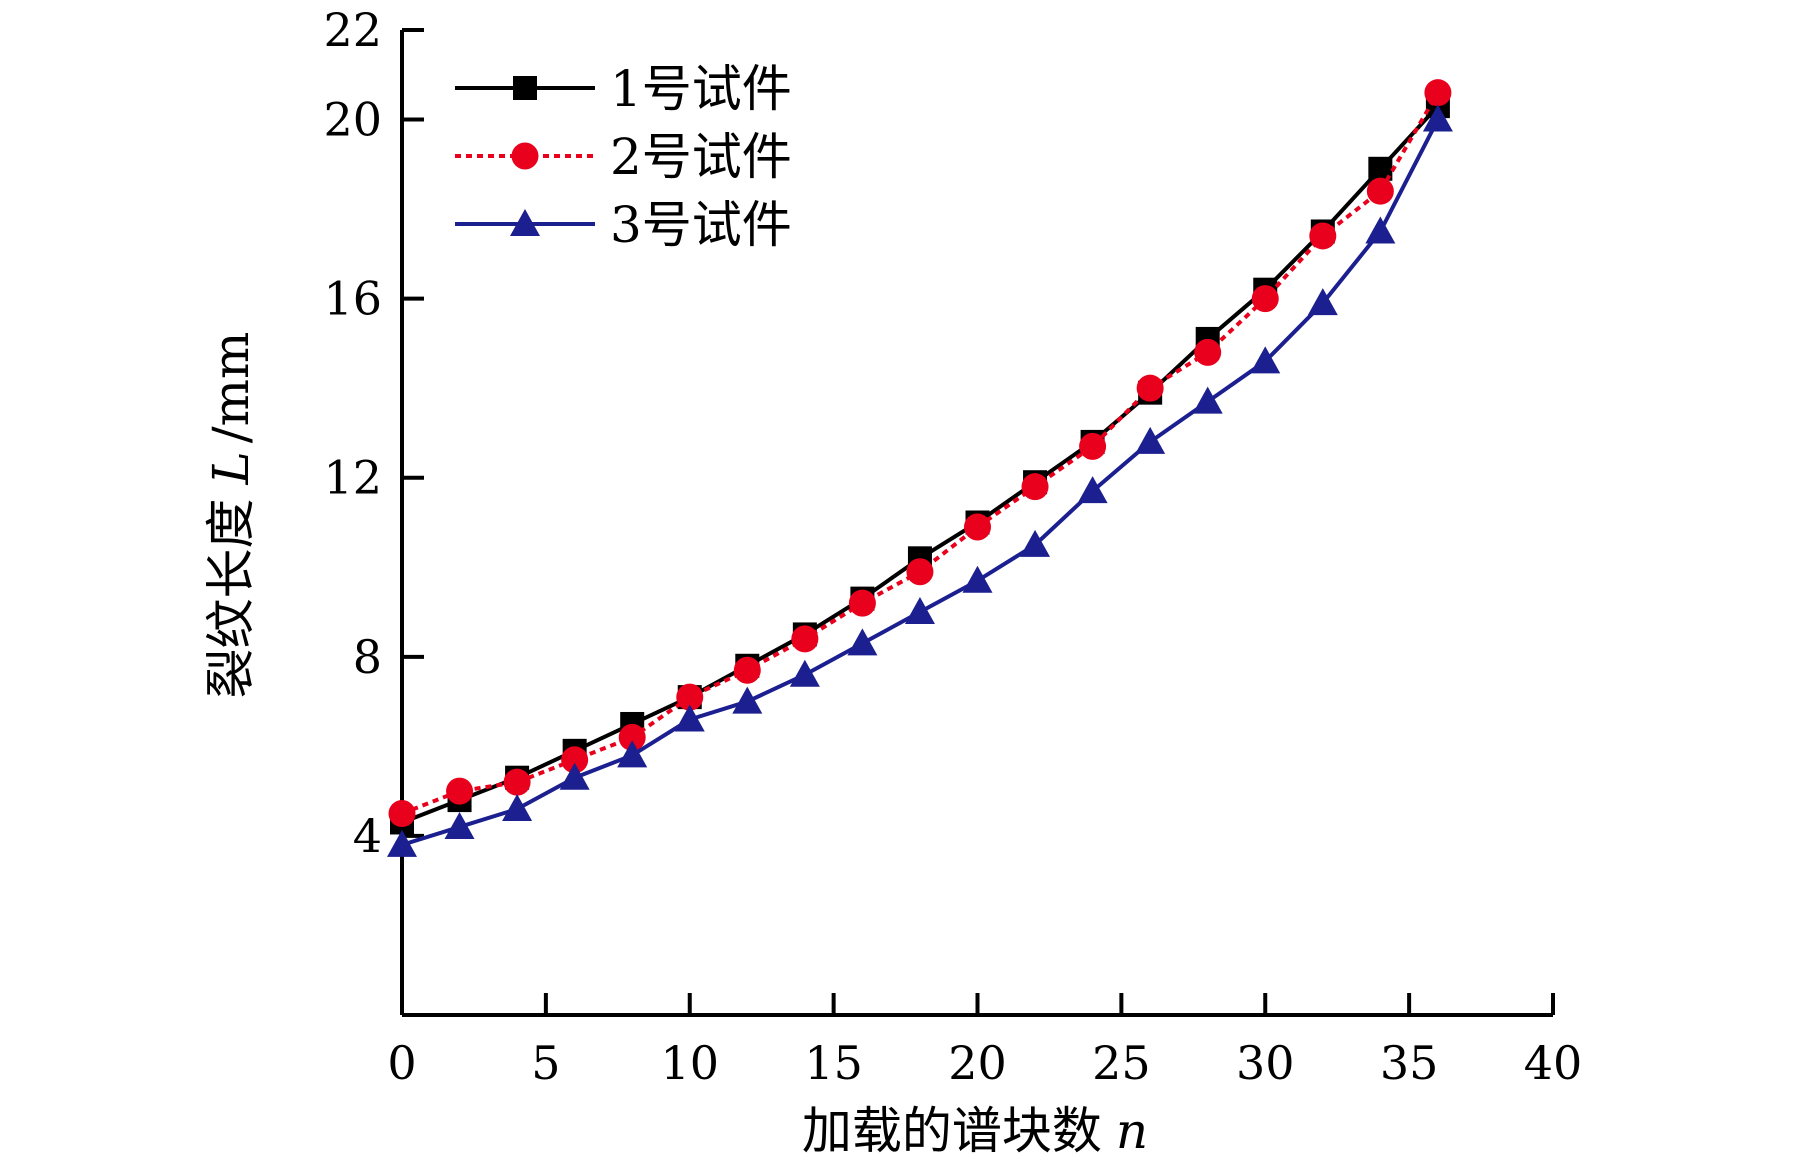 The height and width of the screenshot is (1173, 1819). What do you see at coordinates (401, 1063) in the screenshot?
I see `x-tick-label: 0` at bounding box center [401, 1063].